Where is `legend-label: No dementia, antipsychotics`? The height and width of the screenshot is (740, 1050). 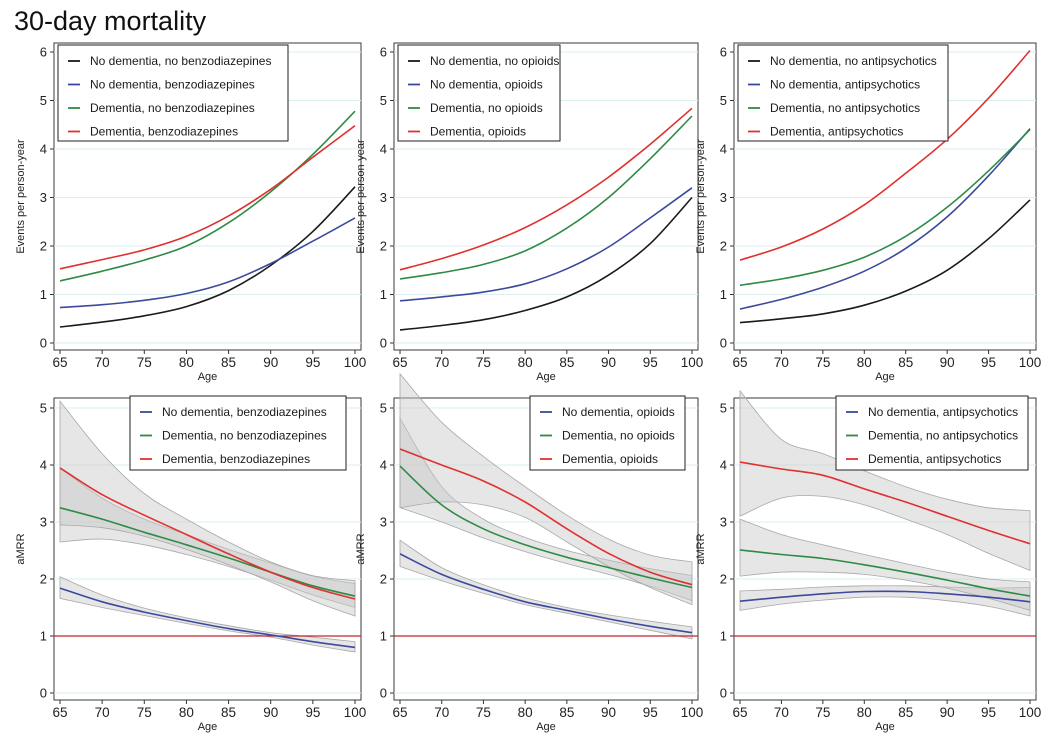 legend-label: No dementia, antipsychotics is located at coordinates (943, 412).